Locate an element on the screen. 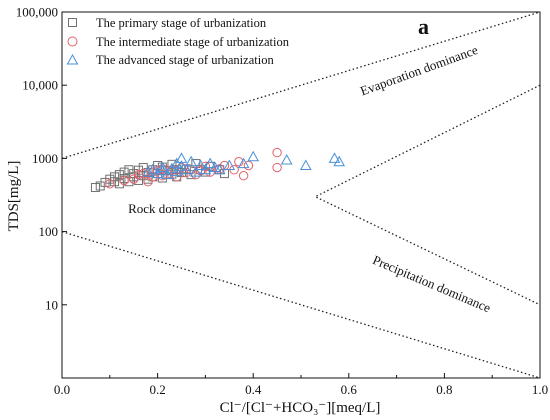 Image resolution: width=550 pixels, height=420 pixels. x-axis-label: Cl⁻/[Cl⁻+HCO₃⁻][meq/L] is located at coordinates (300, 408).